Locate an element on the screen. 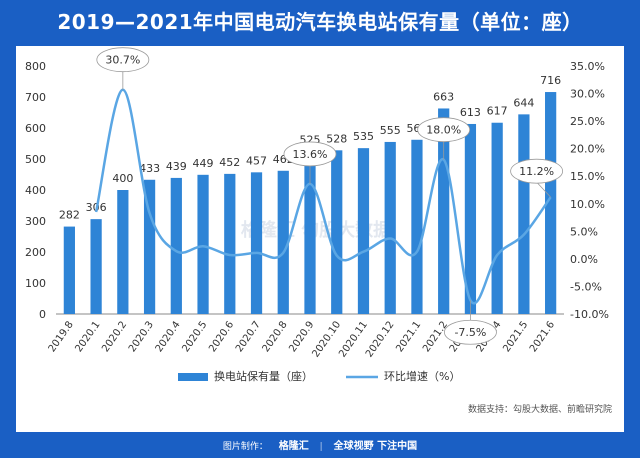  x-tick-label: 2021.6 is located at coordinates (542, 336).